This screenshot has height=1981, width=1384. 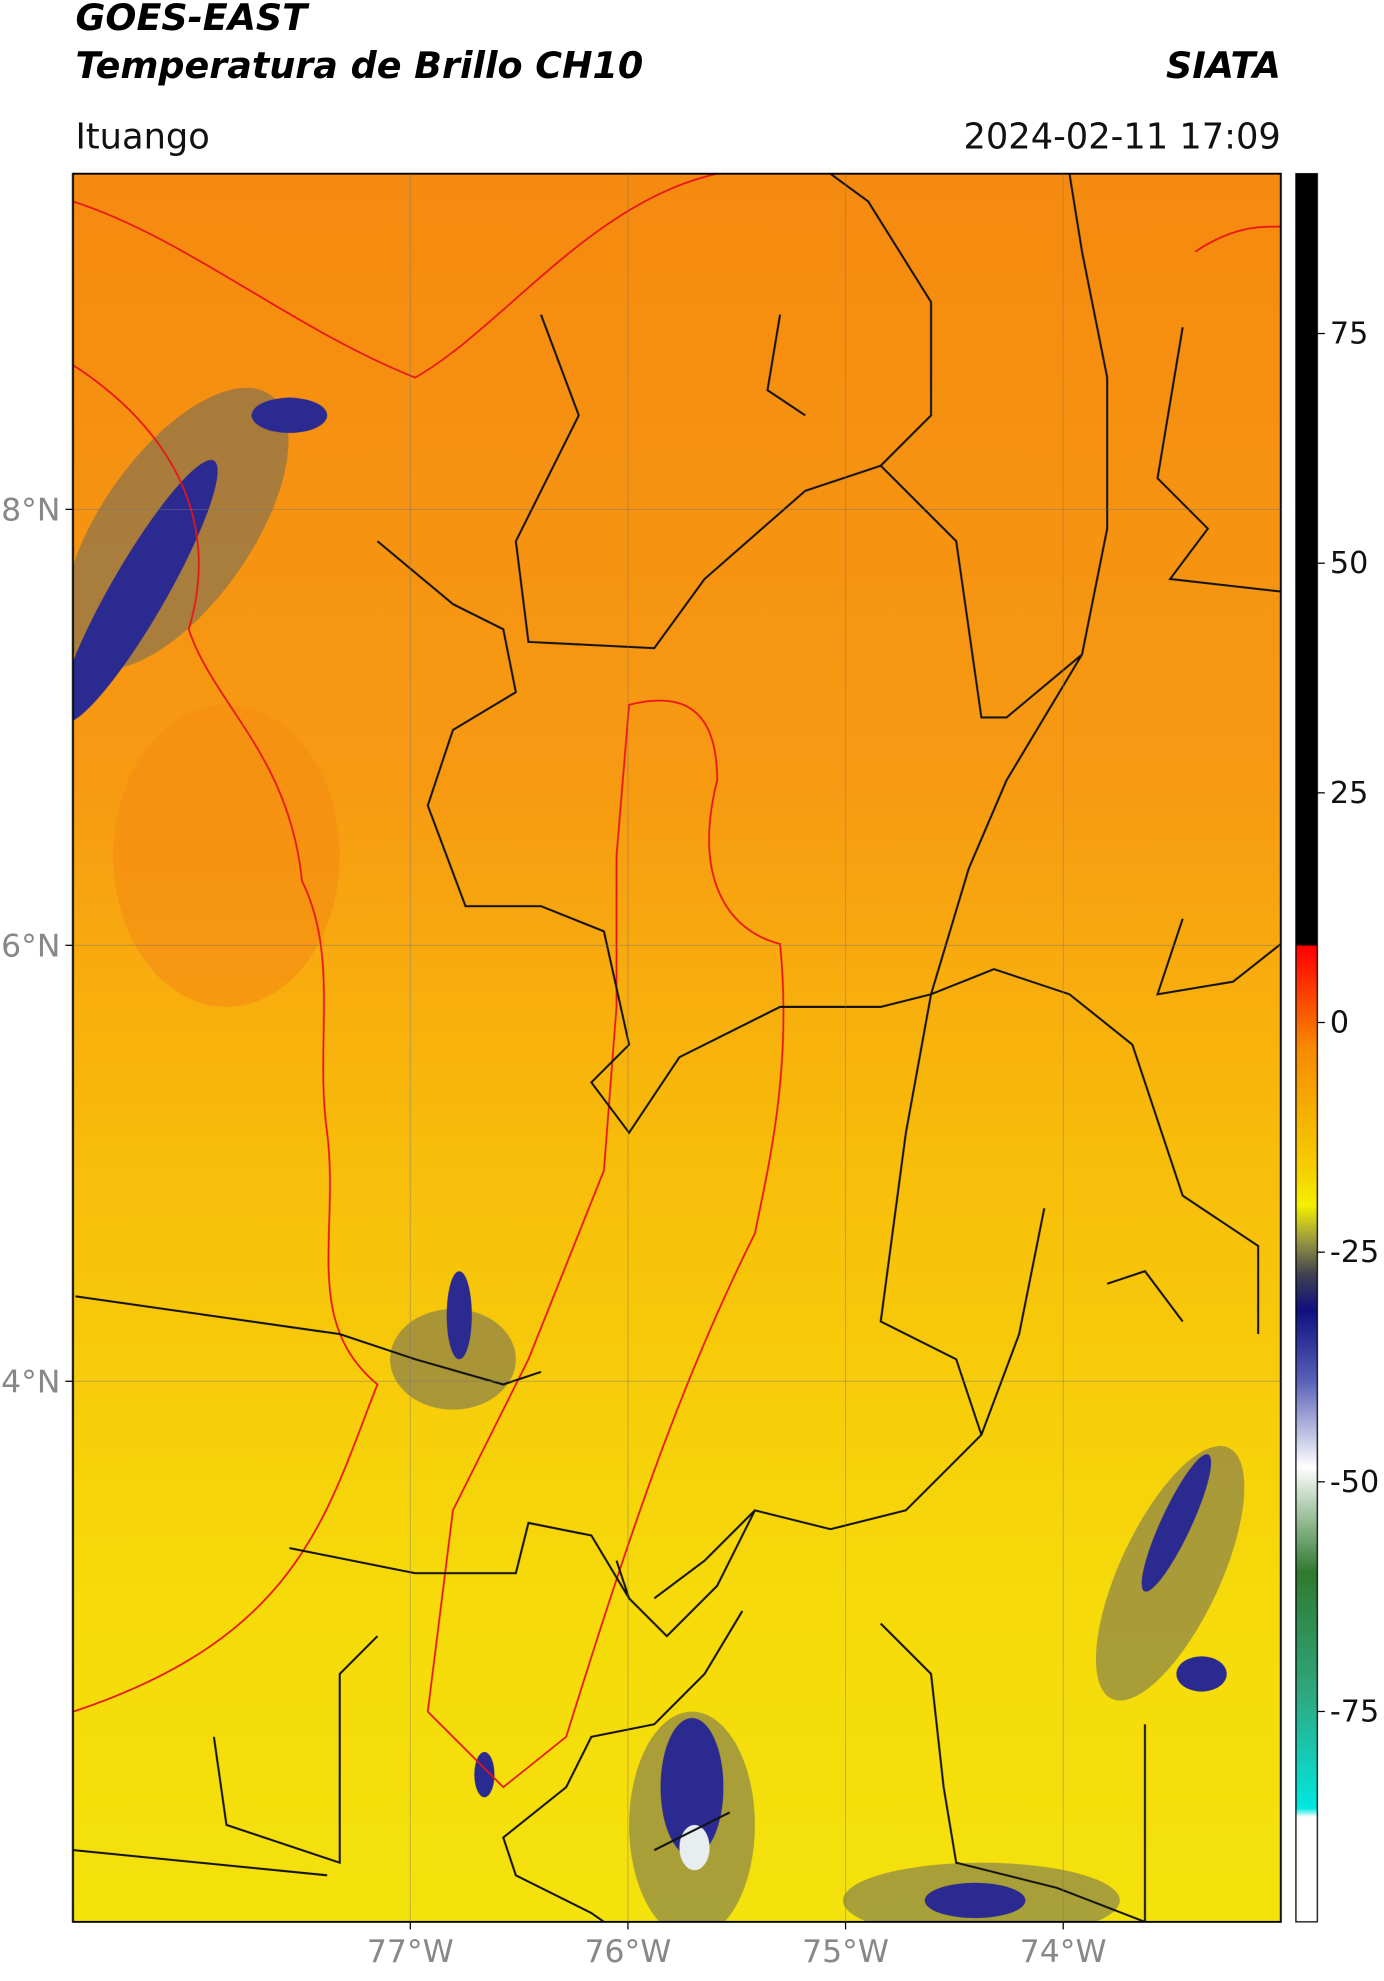 I want to click on colorbar-tick-label: 25, so click(x=1349, y=793).